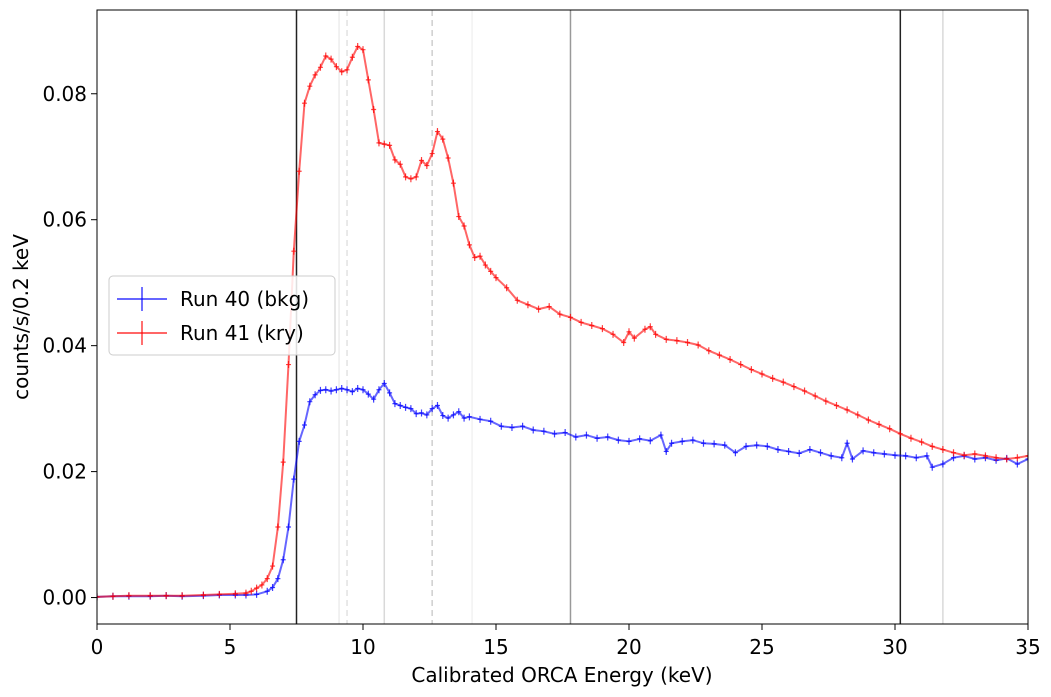  What do you see at coordinates (222, 315) in the screenshot?
I see `legend-frame` at bounding box center [222, 315].